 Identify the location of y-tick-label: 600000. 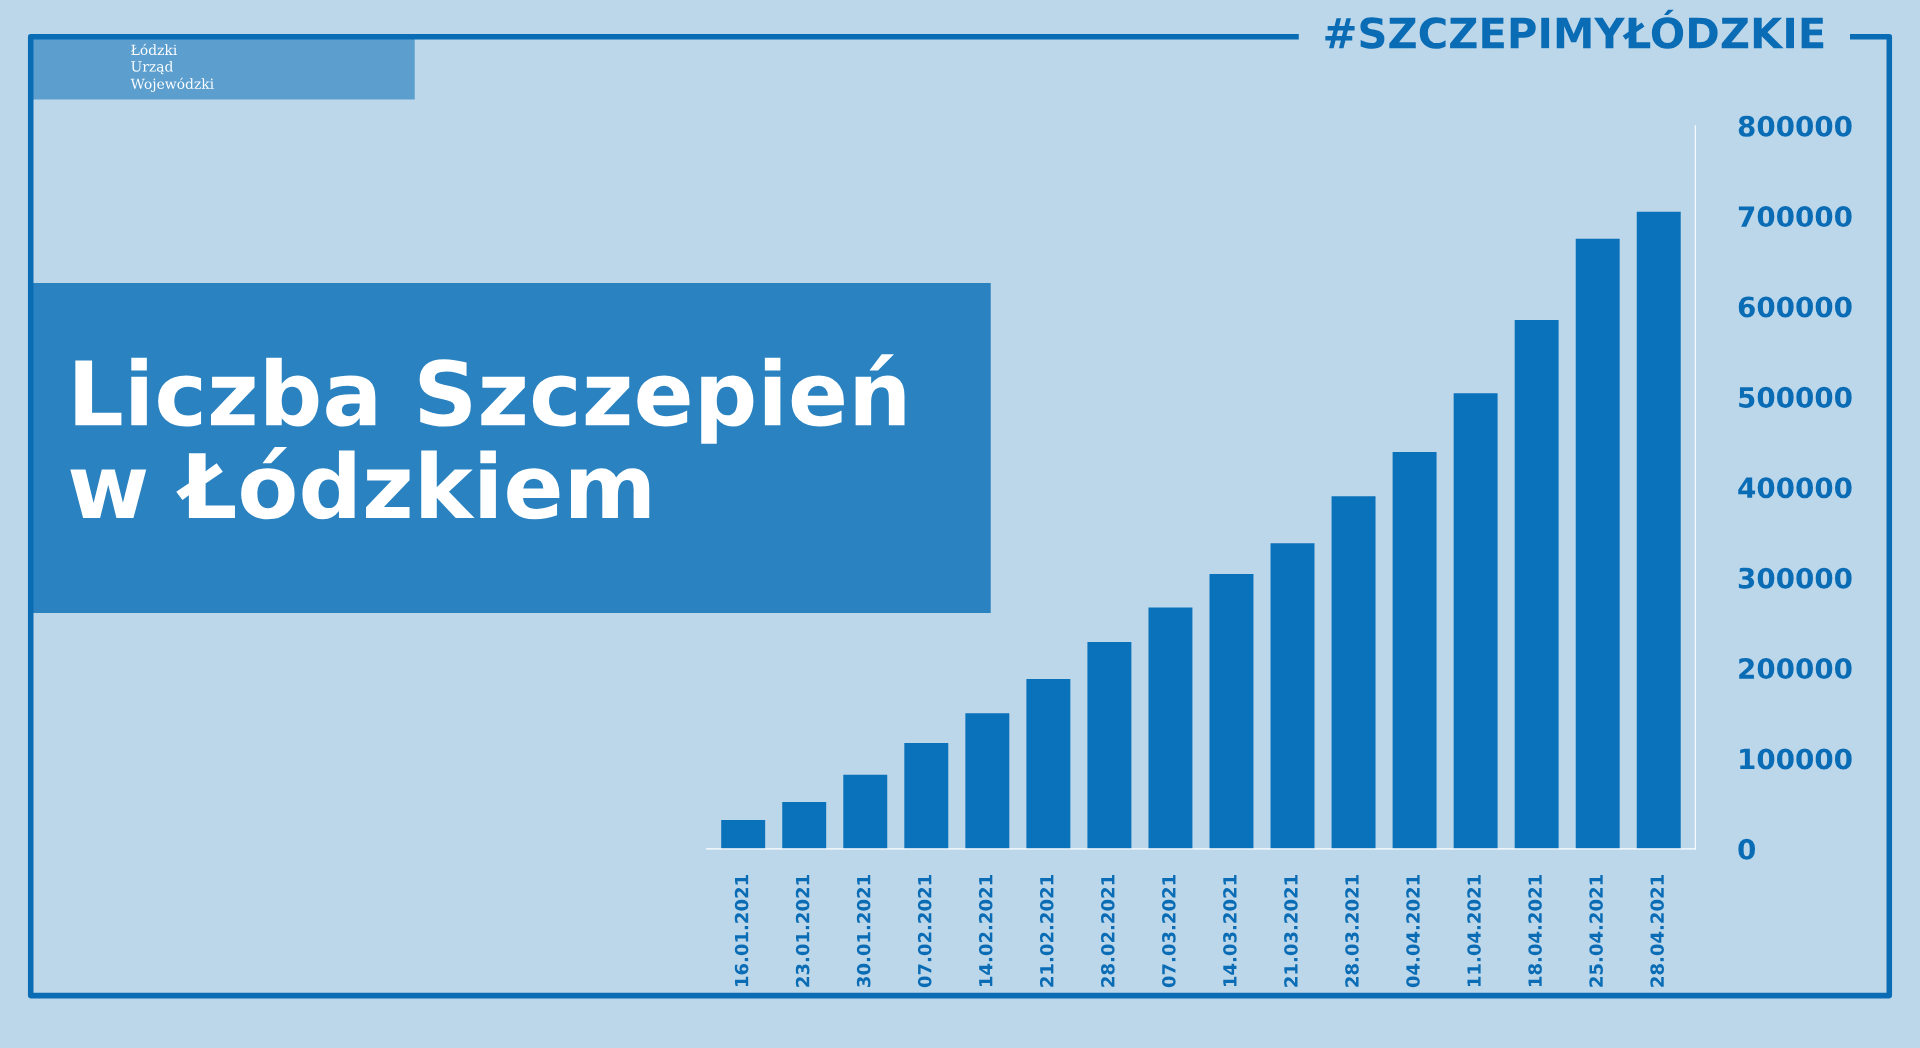
(1795, 307).